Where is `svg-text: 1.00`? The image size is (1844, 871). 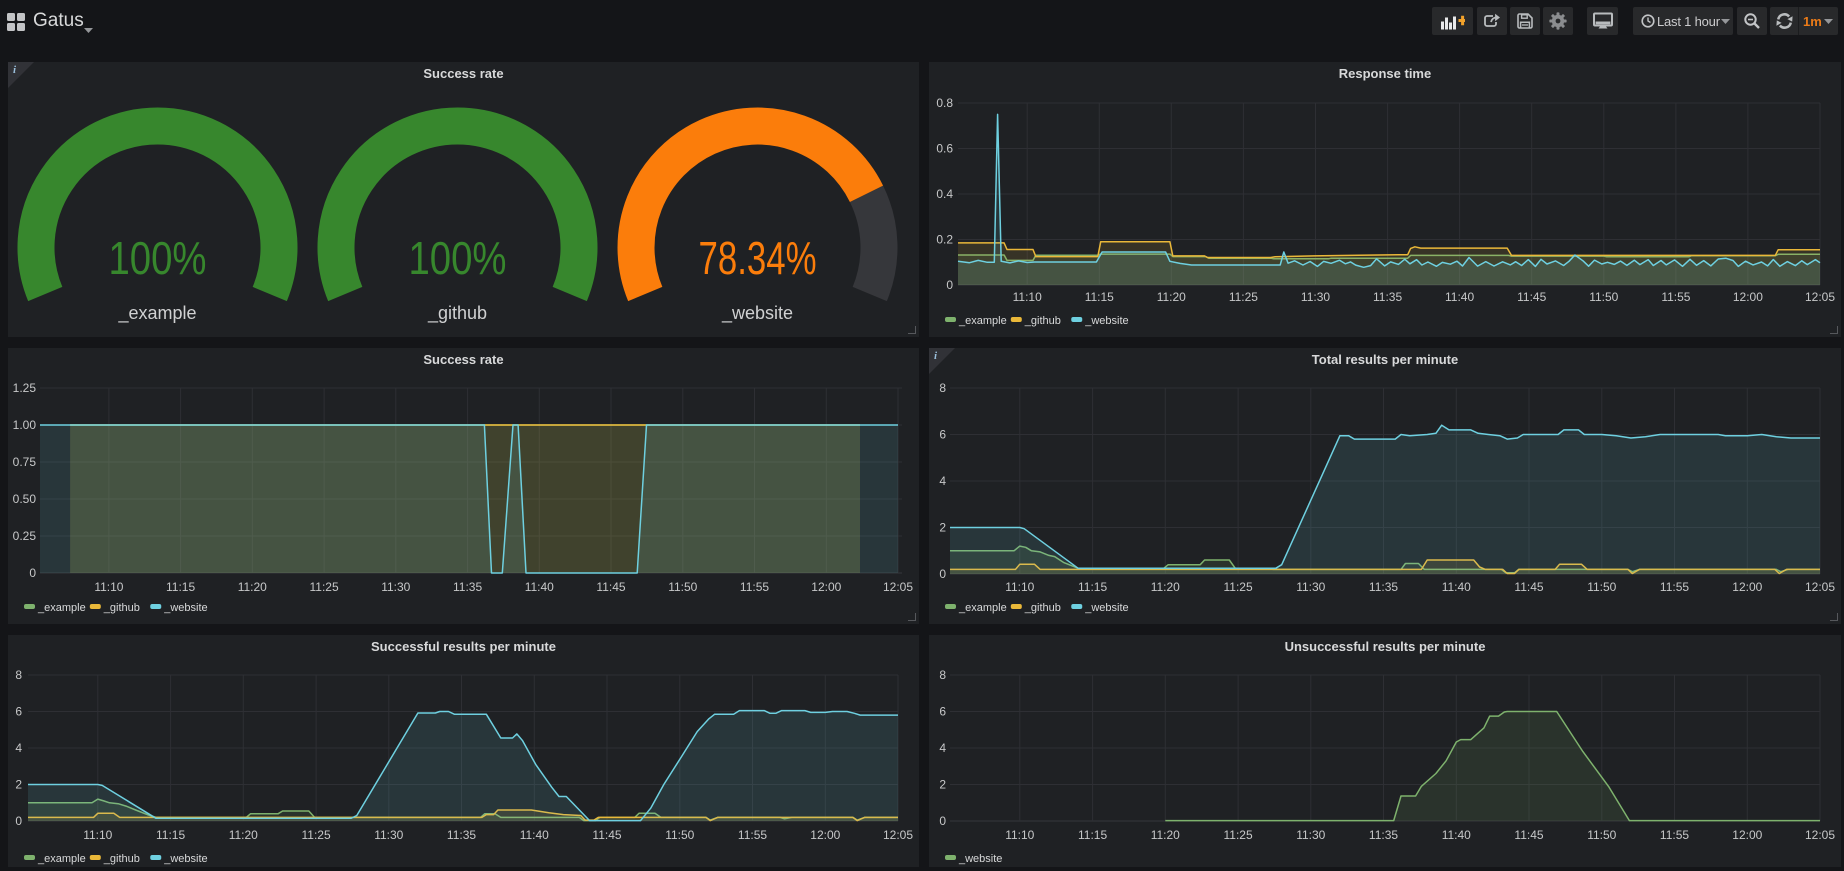
svg-text: 1.00 is located at coordinates (25, 425).